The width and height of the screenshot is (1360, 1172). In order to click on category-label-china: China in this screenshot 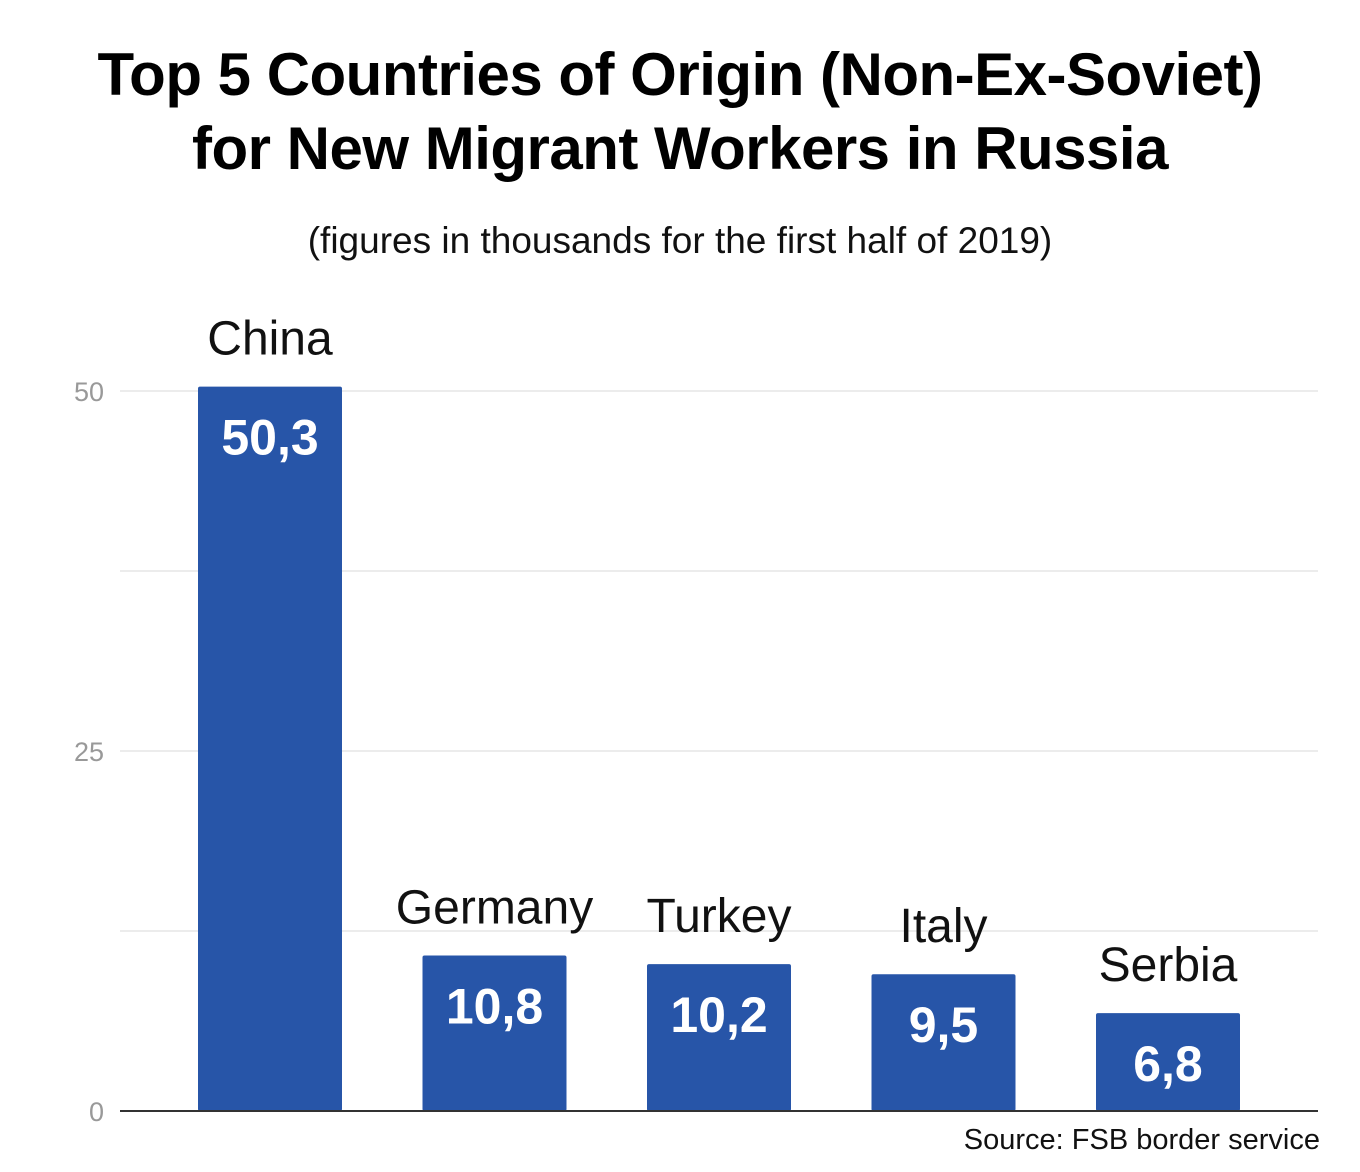, I will do `click(270, 339)`.